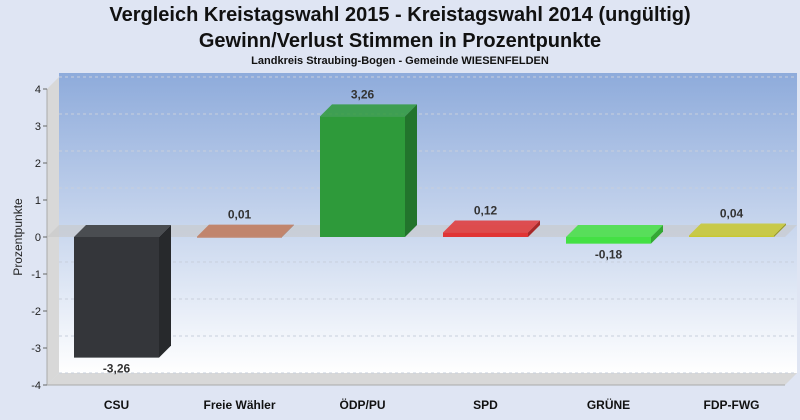 The height and width of the screenshot is (420, 800). I want to click on y-tick-label: 2, so click(38, 164).